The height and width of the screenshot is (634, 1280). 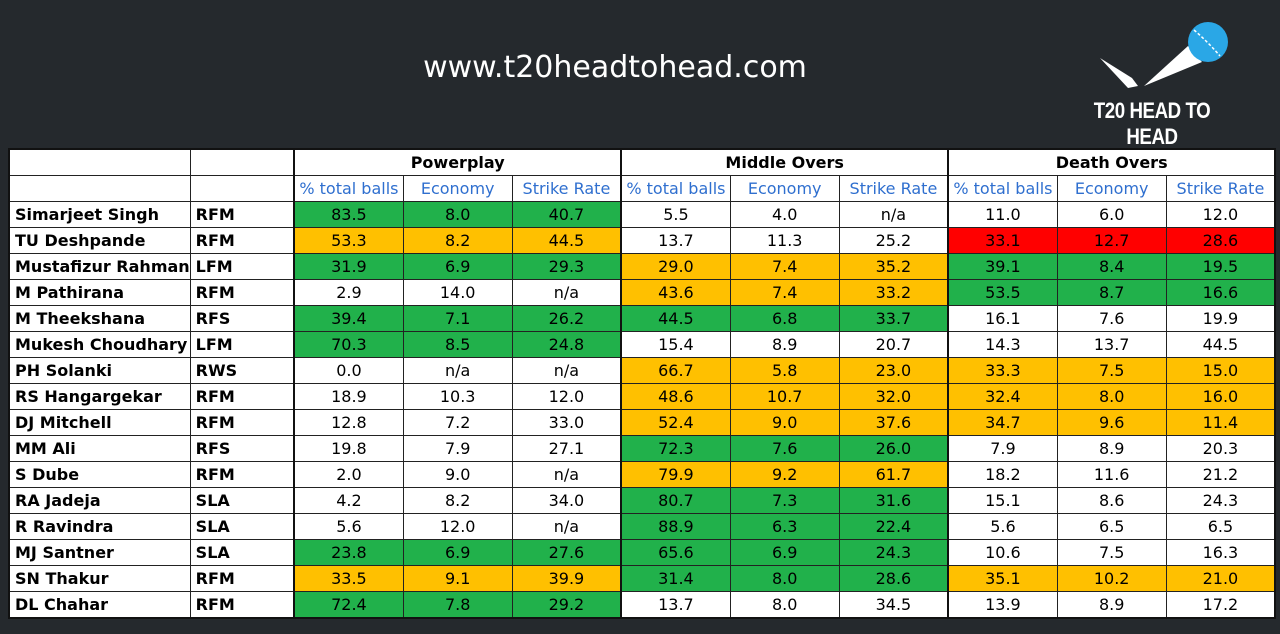 What do you see at coordinates (99, 188) in the screenshot?
I see `blank-cell` at bounding box center [99, 188].